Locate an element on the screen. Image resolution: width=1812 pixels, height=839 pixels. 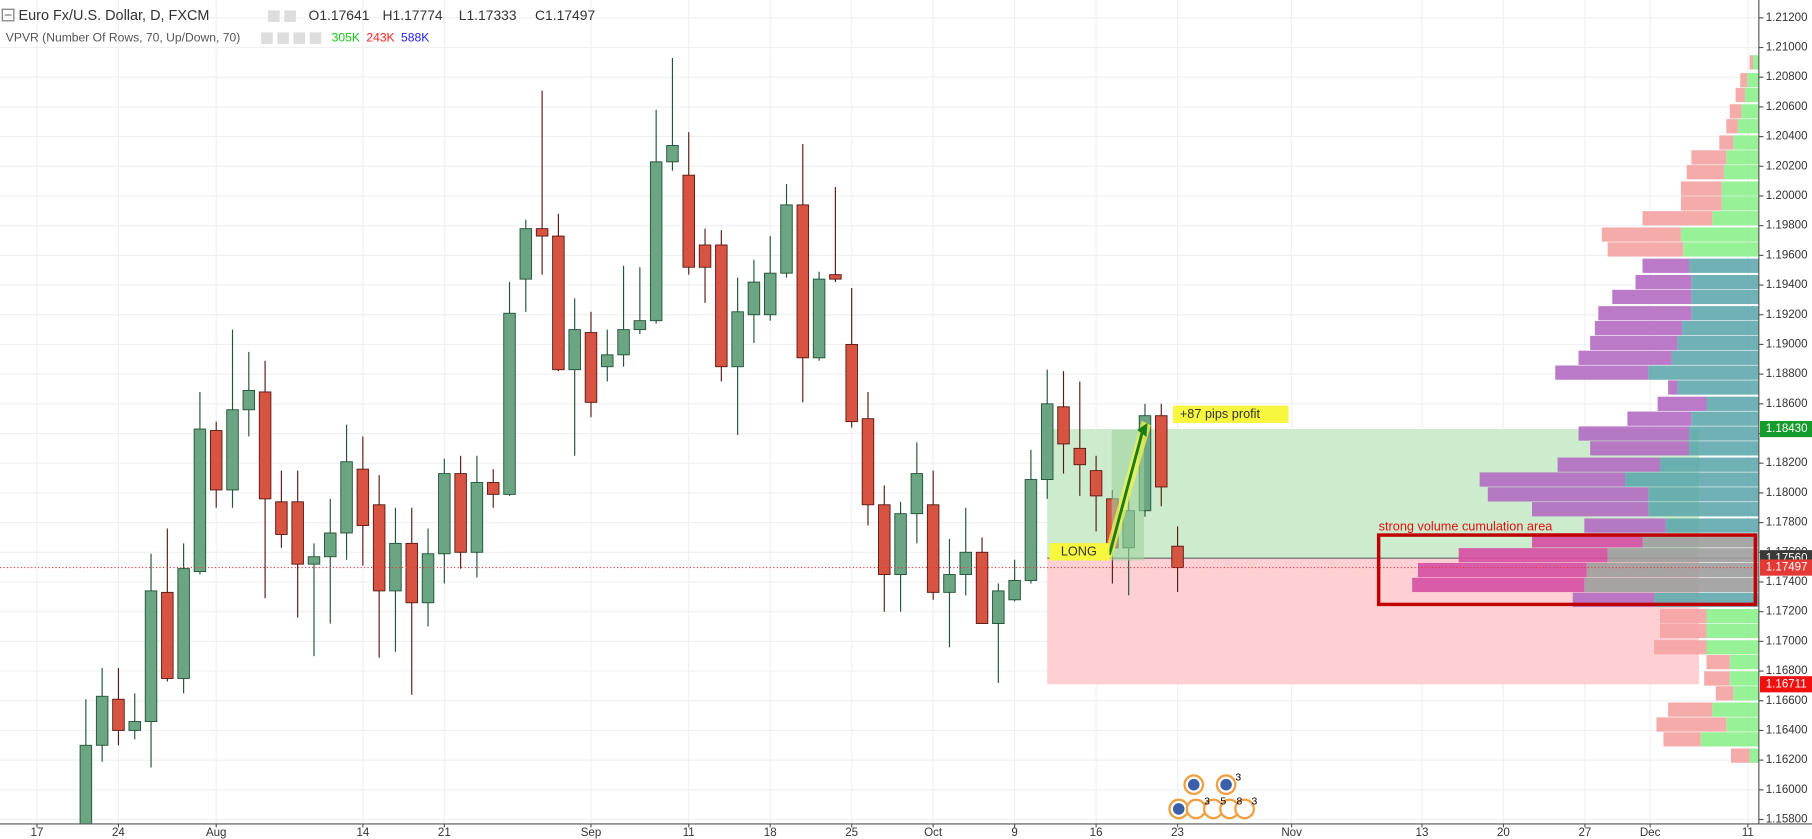
long-label: LONG is located at coordinates (1079, 551).